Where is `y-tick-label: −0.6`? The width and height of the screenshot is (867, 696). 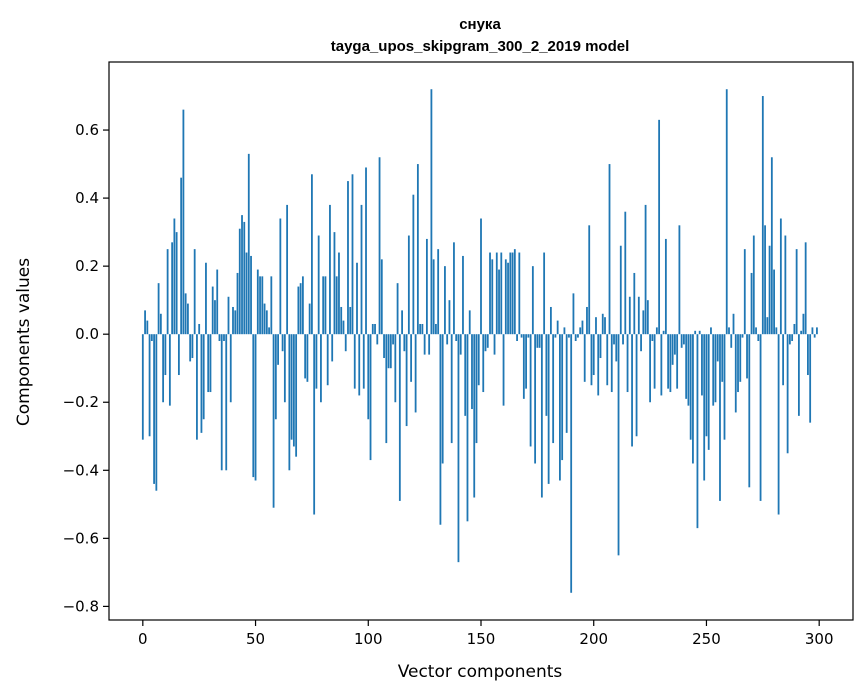
y-tick-label: −0.6 is located at coordinates (81, 538).